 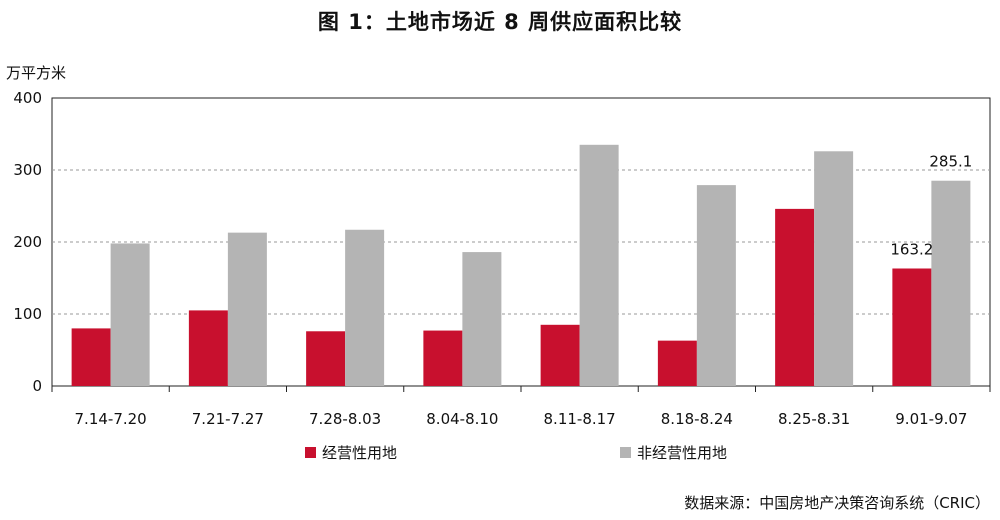 What do you see at coordinates (931, 419) in the screenshot?
I see `x-category-label: 9.01-9.07` at bounding box center [931, 419].